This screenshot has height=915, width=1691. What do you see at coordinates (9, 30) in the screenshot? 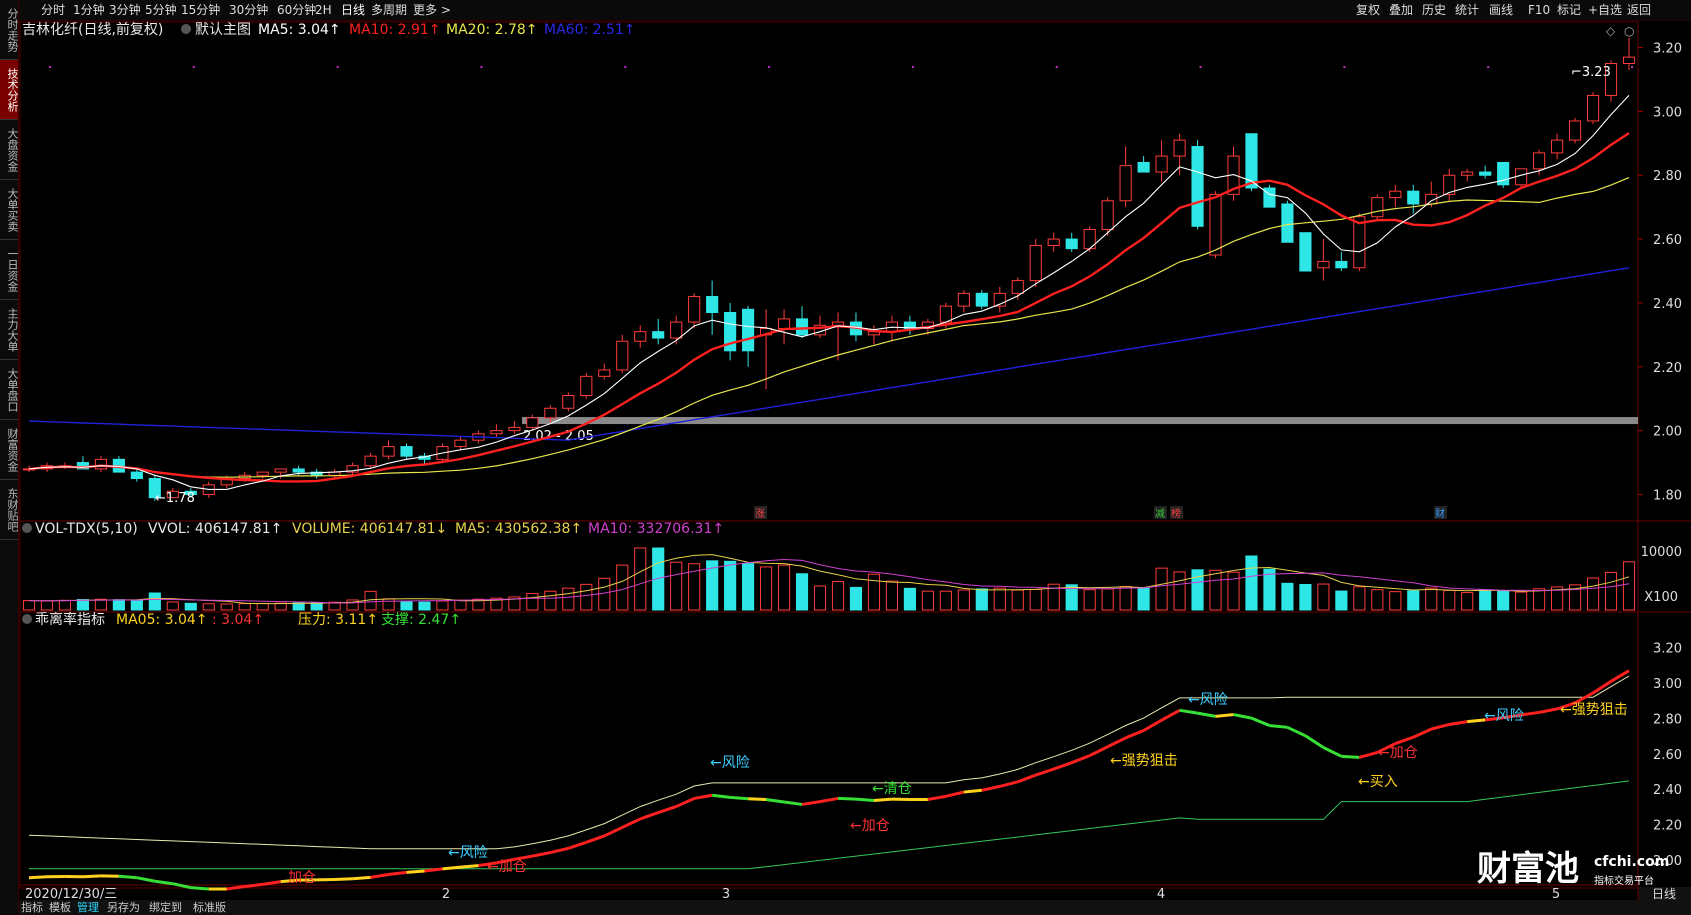
I see `left-tab-0: 分时走势` at bounding box center [9, 30].